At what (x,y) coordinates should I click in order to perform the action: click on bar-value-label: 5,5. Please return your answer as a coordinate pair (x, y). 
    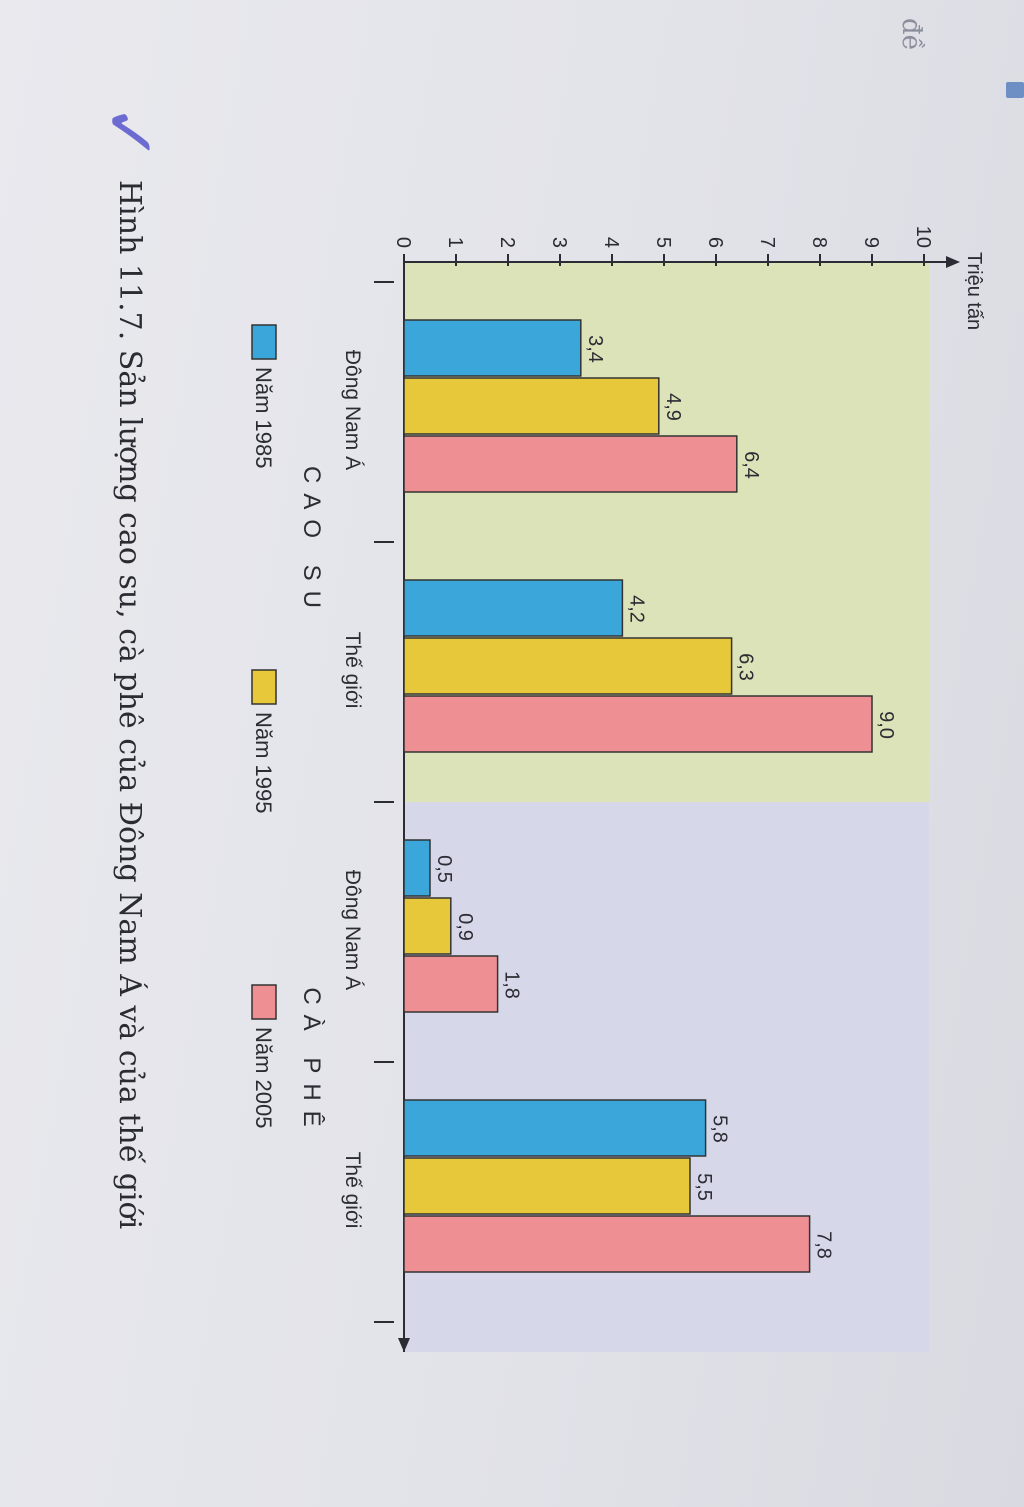
    Looking at the image, I should click on (704, 1187).